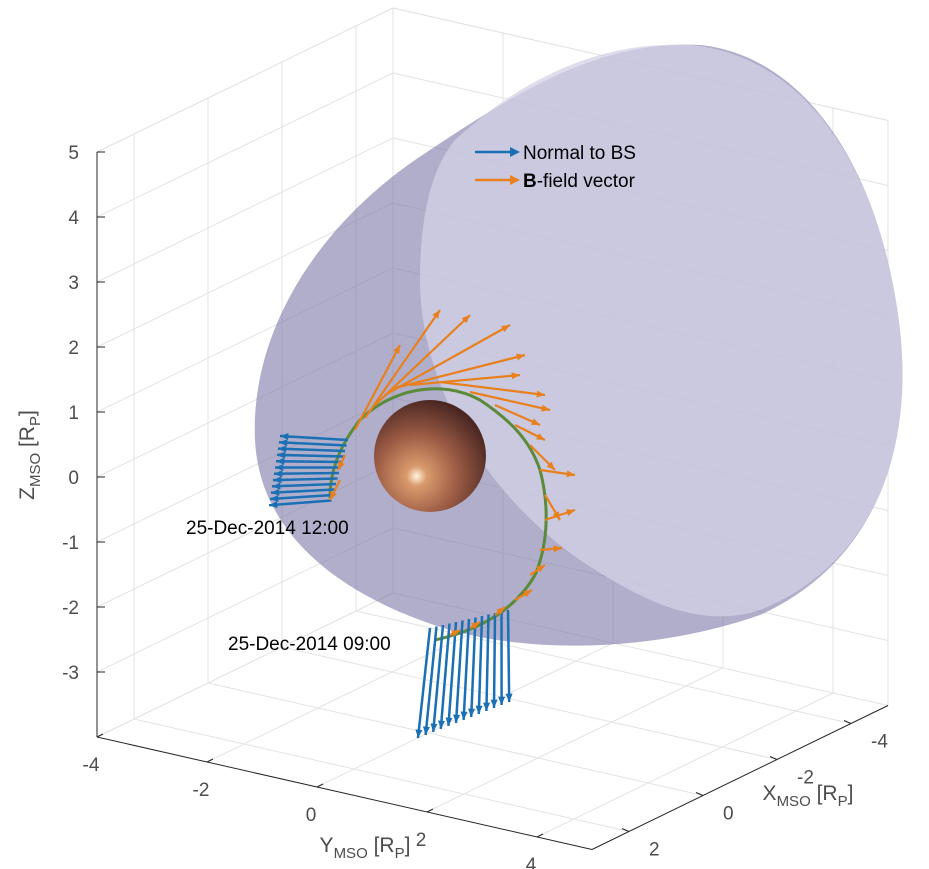 Image resolution: width=929 pixels, height=869 pixels. Describe the element at coordinates (805, 778) in the screenshot. I see `x-tick-label: -2` at that location.